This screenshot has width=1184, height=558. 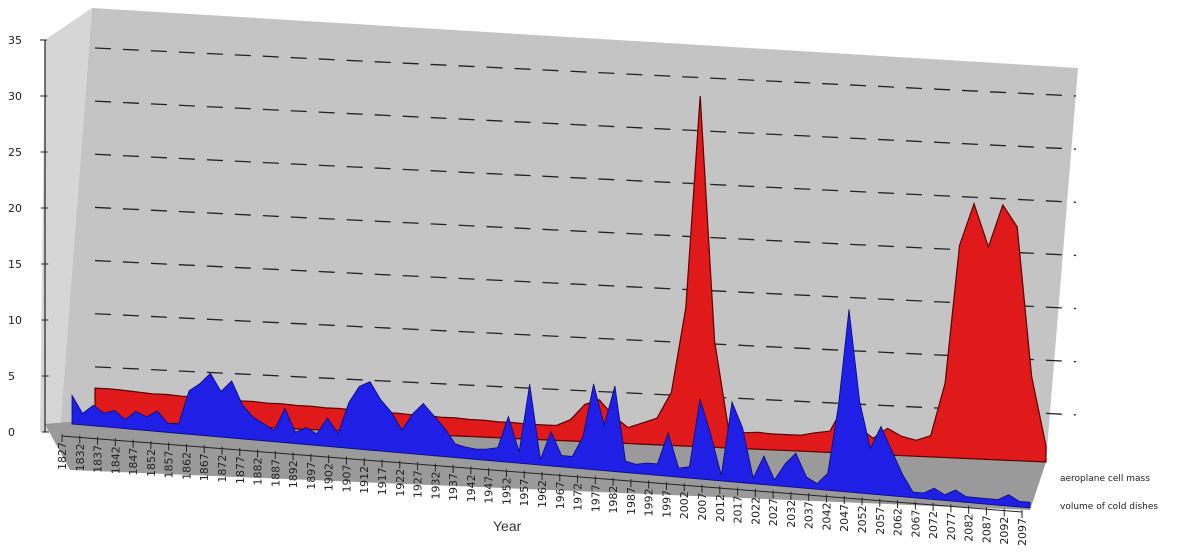 What do you see at coordinates (933, 525) in the screenshot?
I see `x-tick-label: 2072` at bounding box center [933, 525].